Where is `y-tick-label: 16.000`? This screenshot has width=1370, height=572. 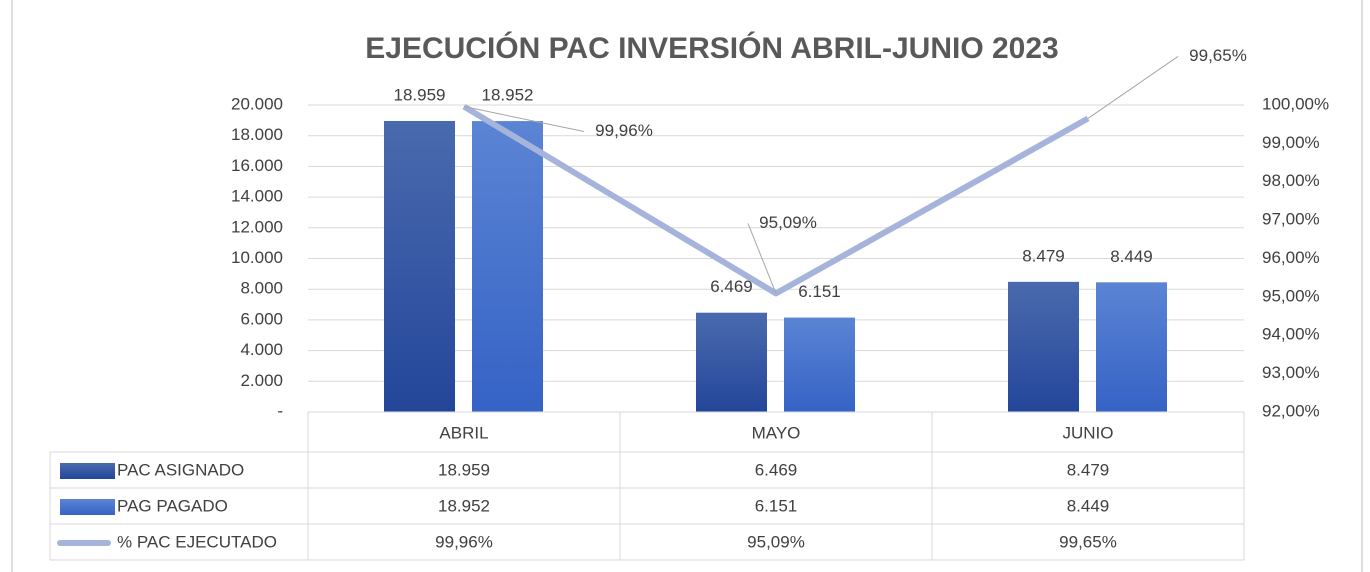 y-tick-label: 16.000 is located at coordinates (257, 165).